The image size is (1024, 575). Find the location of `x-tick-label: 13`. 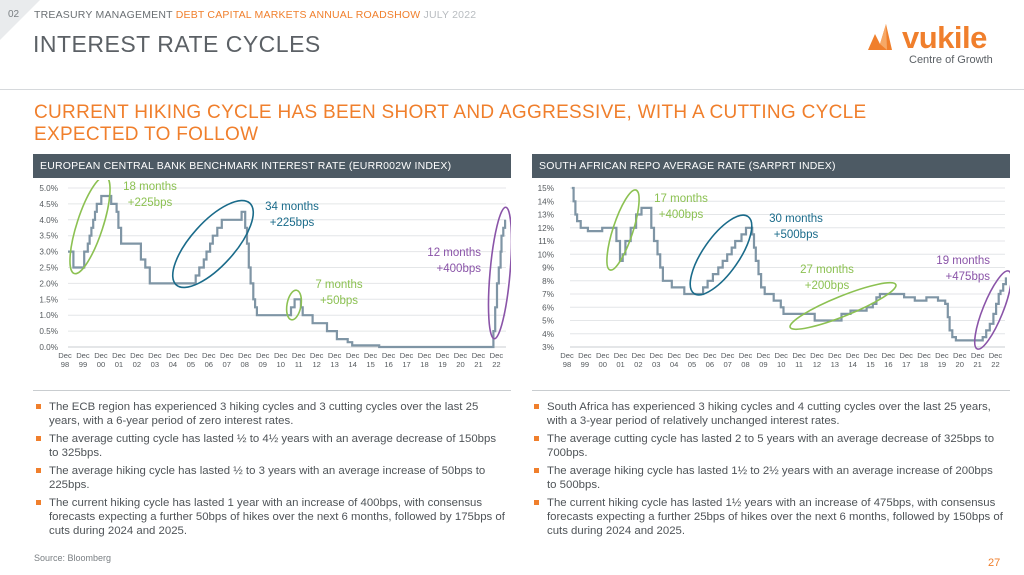

x-tick-label: 13 is located at coordinates (334, 364).